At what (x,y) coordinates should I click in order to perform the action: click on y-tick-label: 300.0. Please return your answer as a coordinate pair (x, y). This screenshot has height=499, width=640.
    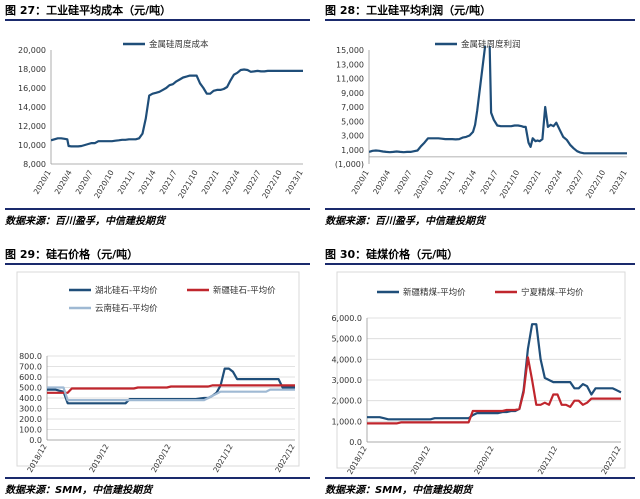
    Looking at the image, I should click on (30, 409).